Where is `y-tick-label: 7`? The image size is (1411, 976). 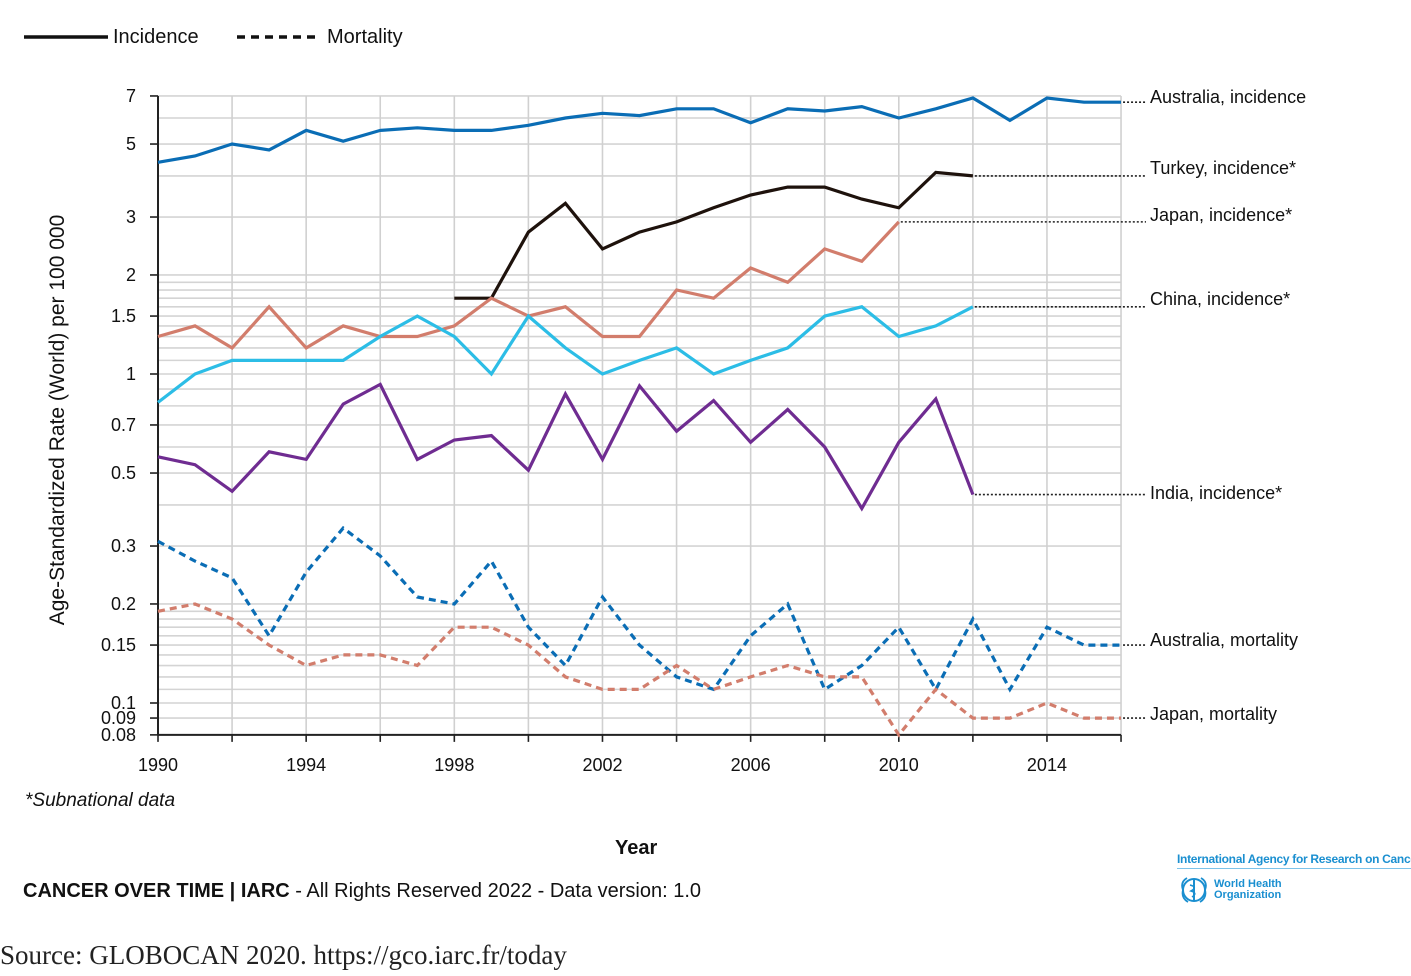
y-tick-label: 7 is located at coordinates (131, 96).